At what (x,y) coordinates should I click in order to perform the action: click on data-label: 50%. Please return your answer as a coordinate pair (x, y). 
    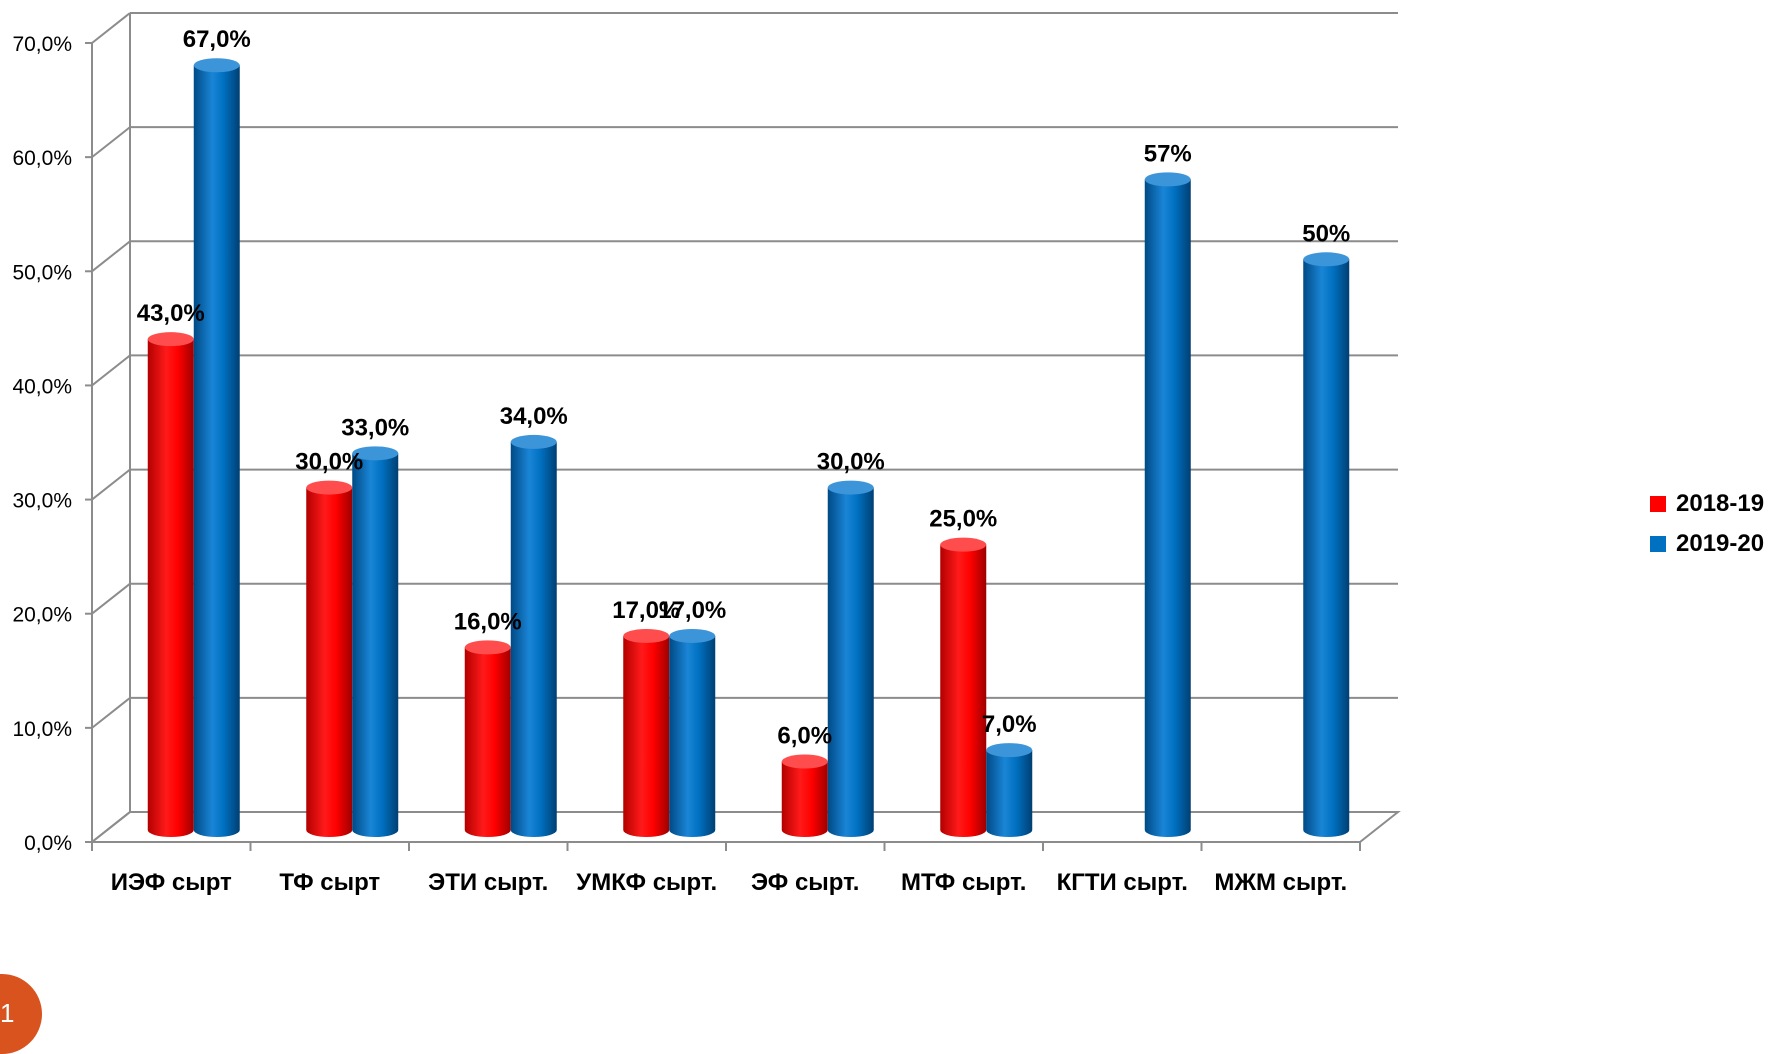
    Looking at the image, I should click on (1326, 233).